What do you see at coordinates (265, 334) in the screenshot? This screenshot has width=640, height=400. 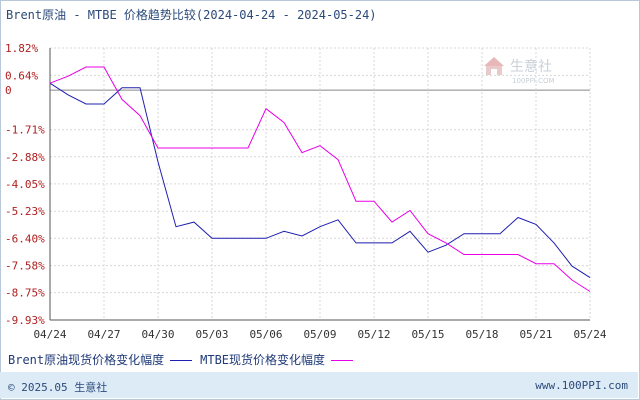 I see `x-tick-label: 05/06` at bounding box center [265, 334].